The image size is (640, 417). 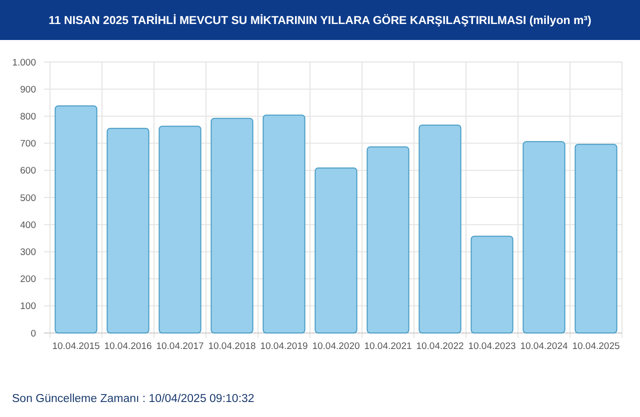 What do you see at coordinates (28, 144) in the screenshot?
I see `y-tick-label: 700` at bounding box center [28, 144].